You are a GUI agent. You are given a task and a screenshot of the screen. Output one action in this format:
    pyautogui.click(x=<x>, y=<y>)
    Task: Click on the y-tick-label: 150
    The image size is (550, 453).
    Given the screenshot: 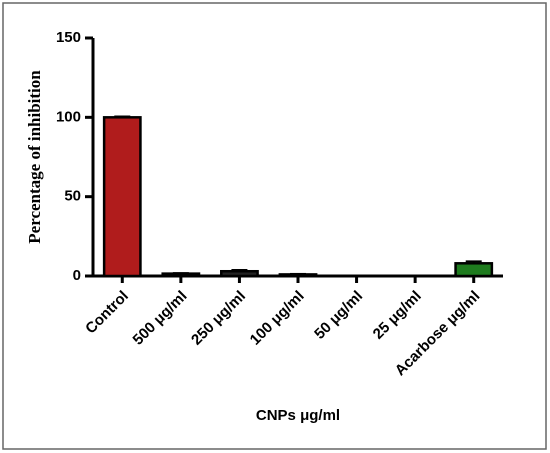 What is the action you would take?
    pyautogui.click(x=68, y=37)
    